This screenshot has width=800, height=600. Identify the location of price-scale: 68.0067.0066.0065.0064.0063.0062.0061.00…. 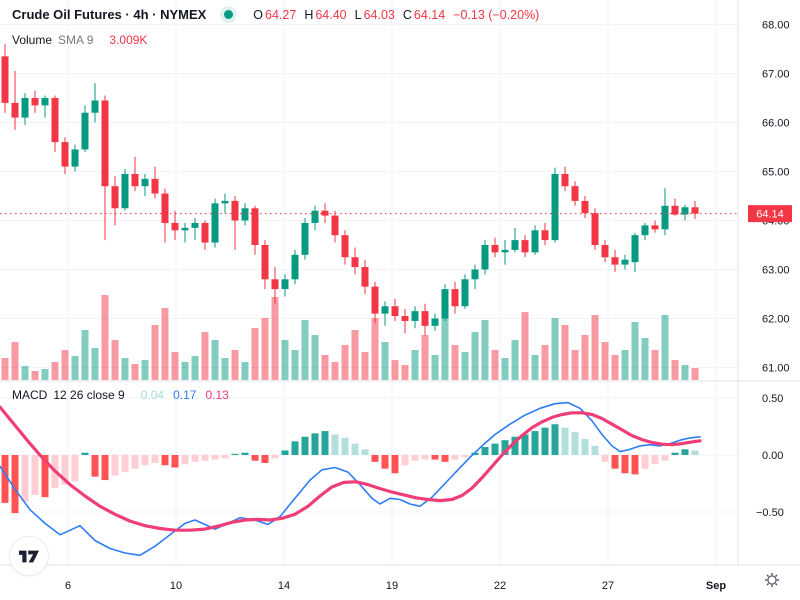
(770, 270).